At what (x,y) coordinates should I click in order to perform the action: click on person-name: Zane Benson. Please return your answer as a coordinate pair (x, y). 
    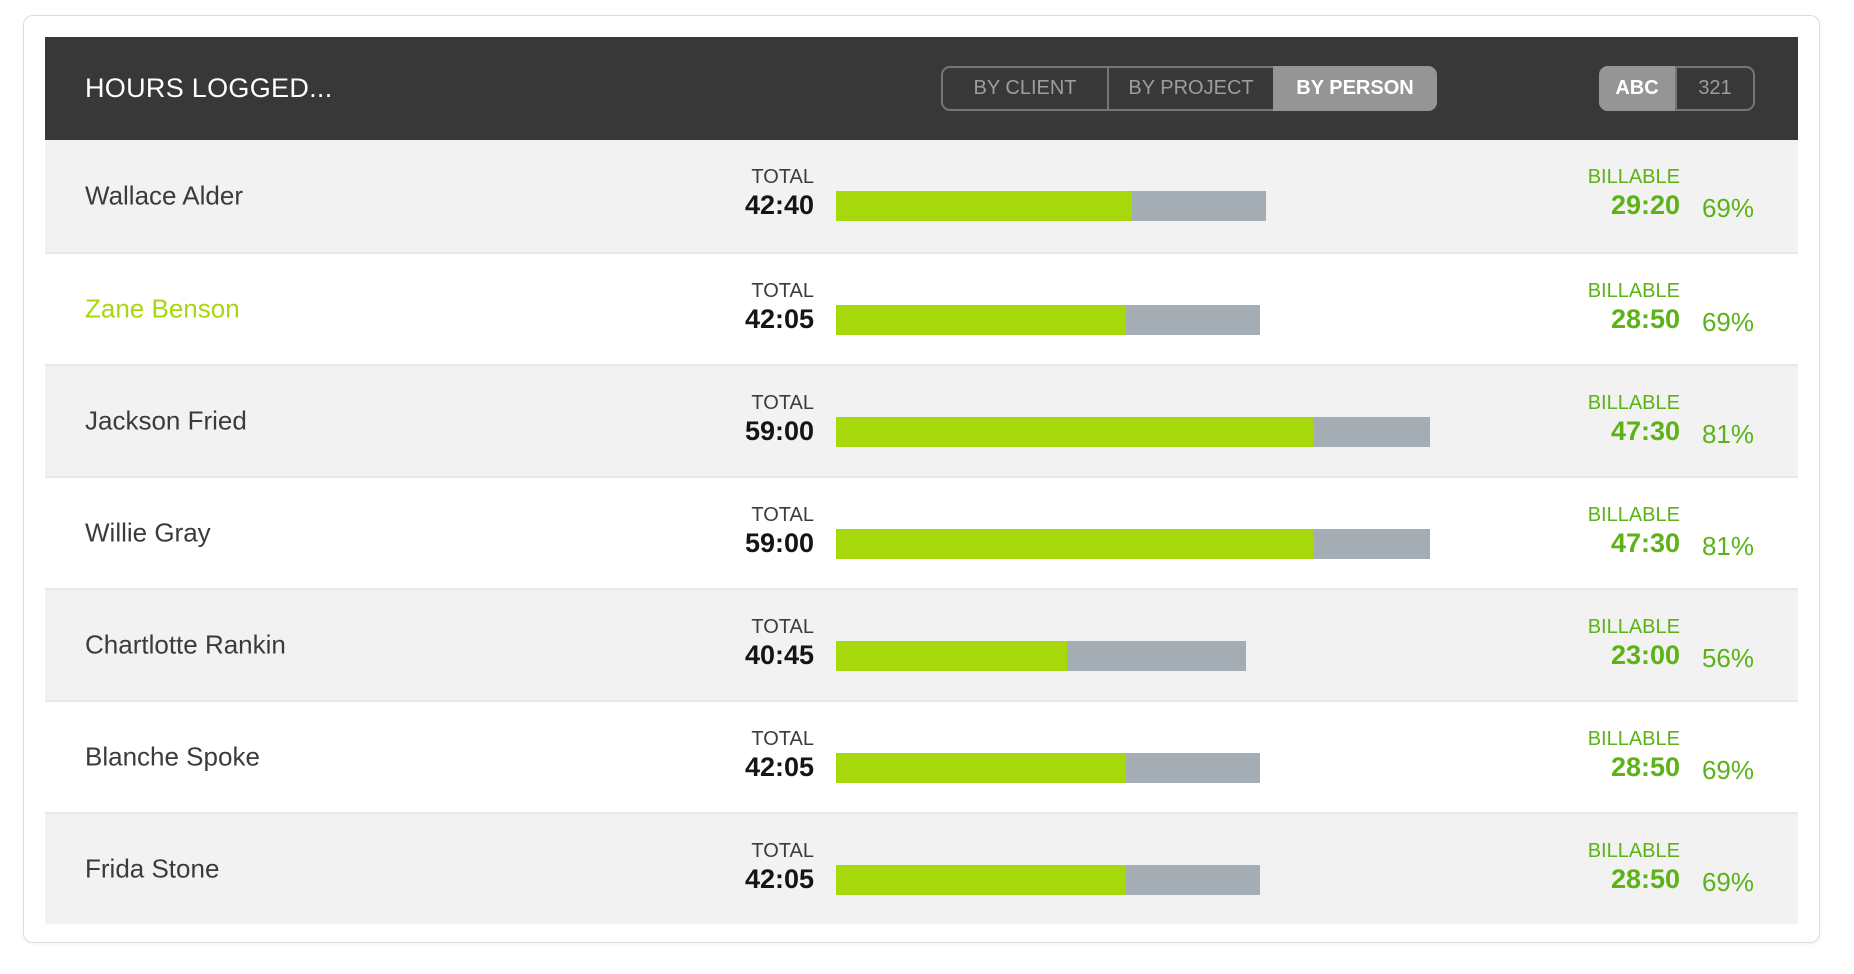
    Looking at the image, I should click on (162, 308).